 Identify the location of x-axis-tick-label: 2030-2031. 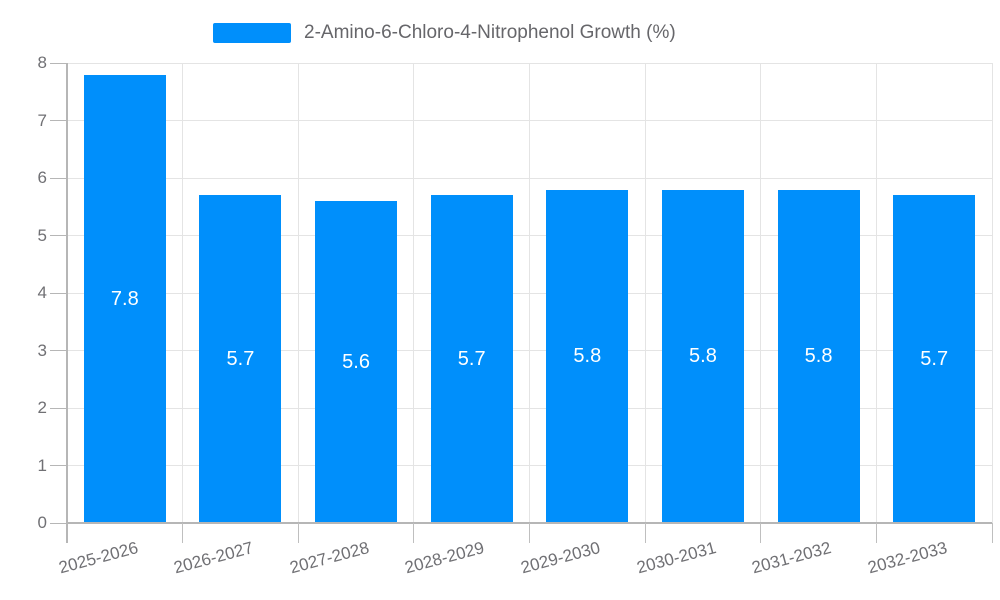
(676, 558).